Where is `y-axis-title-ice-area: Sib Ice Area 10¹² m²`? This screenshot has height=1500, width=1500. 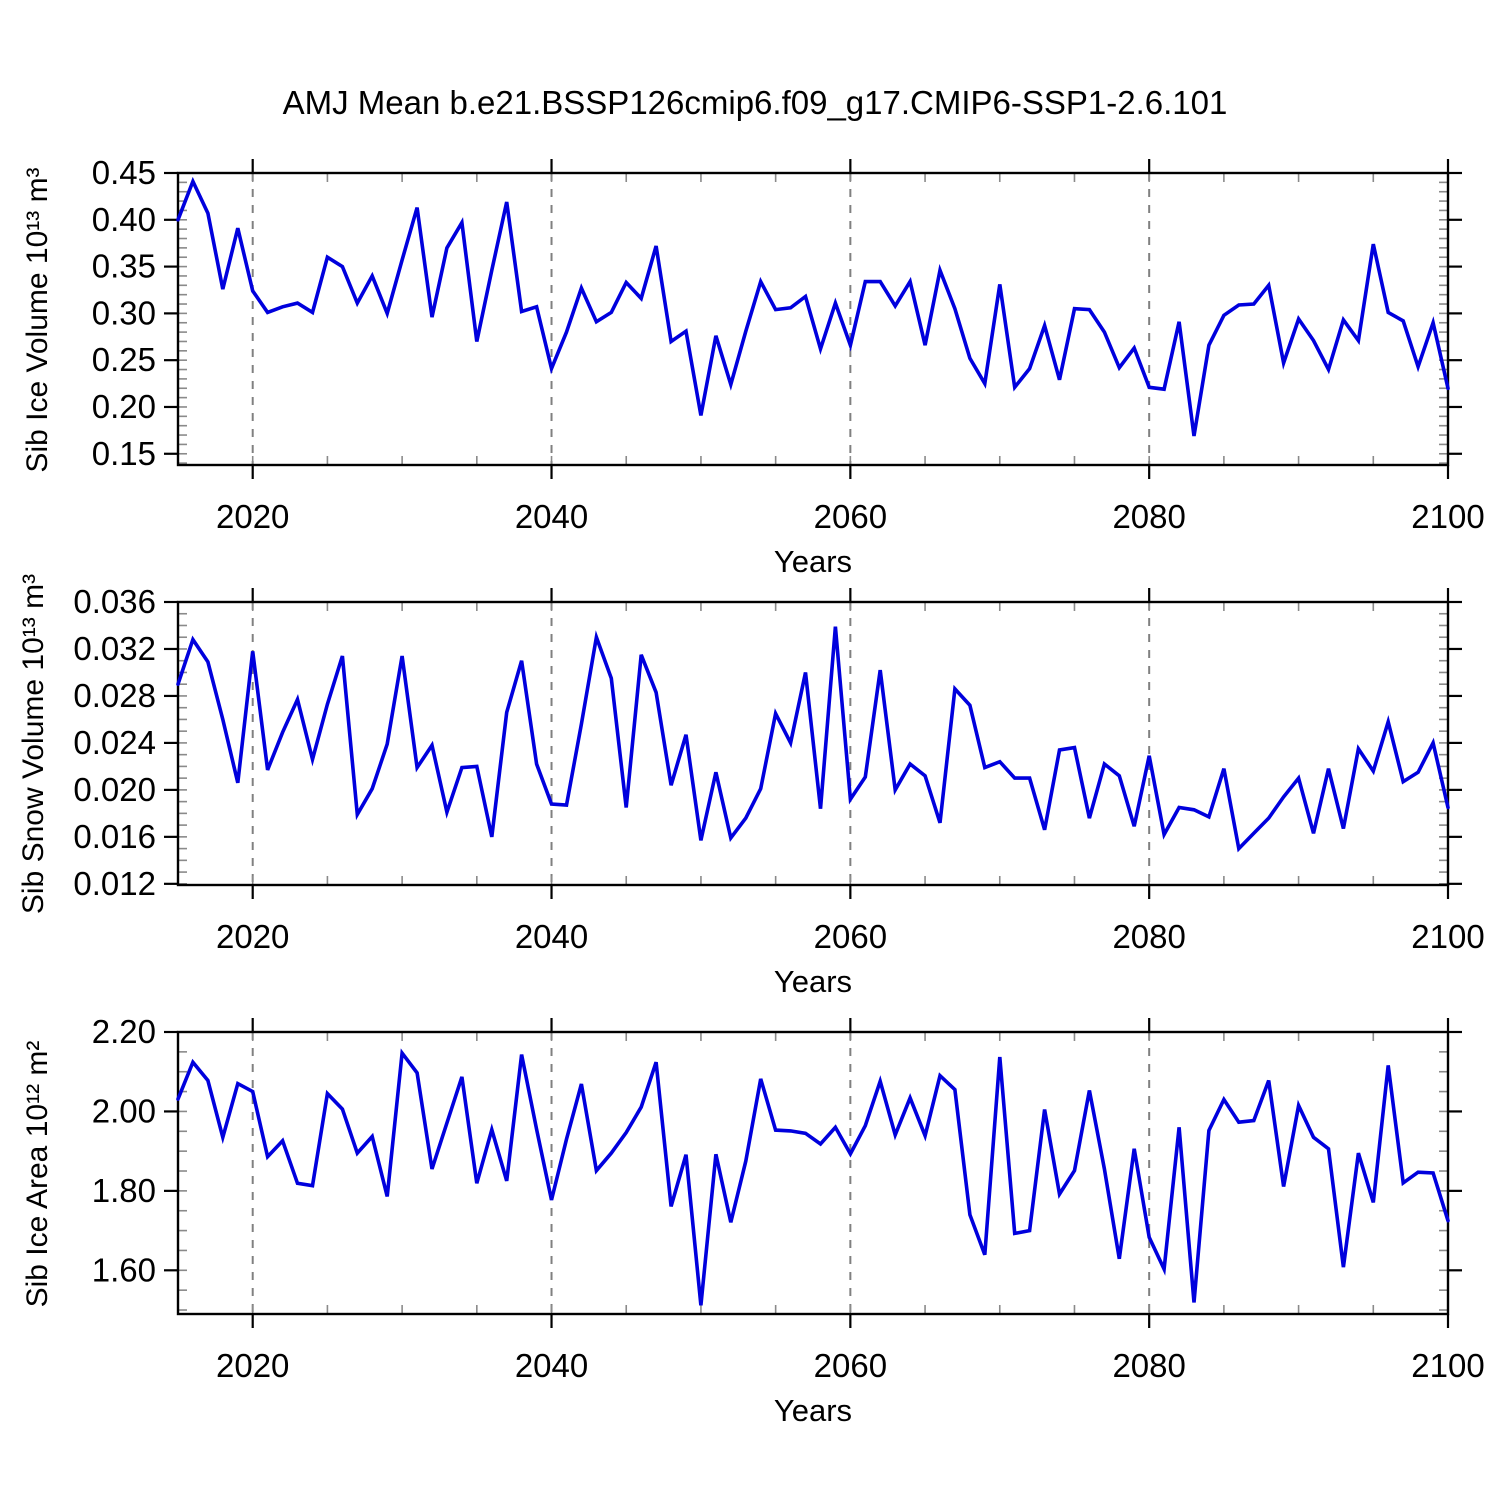 y-axis-title-ice-area: Sib Ice Area 10¹² m² is located at coordinates (37, 1174).